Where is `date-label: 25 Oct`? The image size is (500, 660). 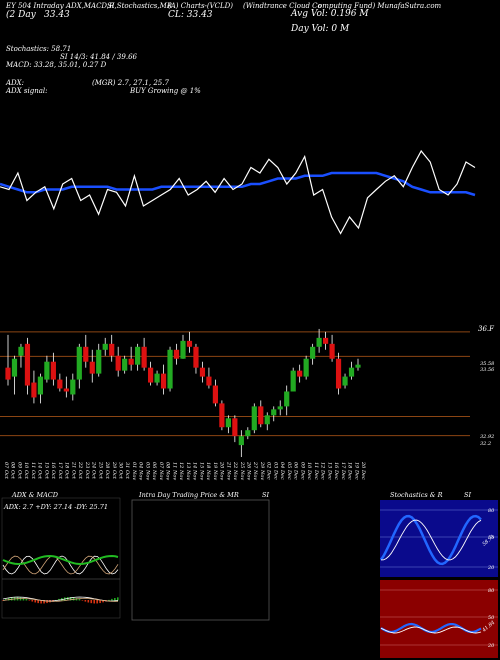
date-label: 25 Oct is located at coordinates (100, 470).